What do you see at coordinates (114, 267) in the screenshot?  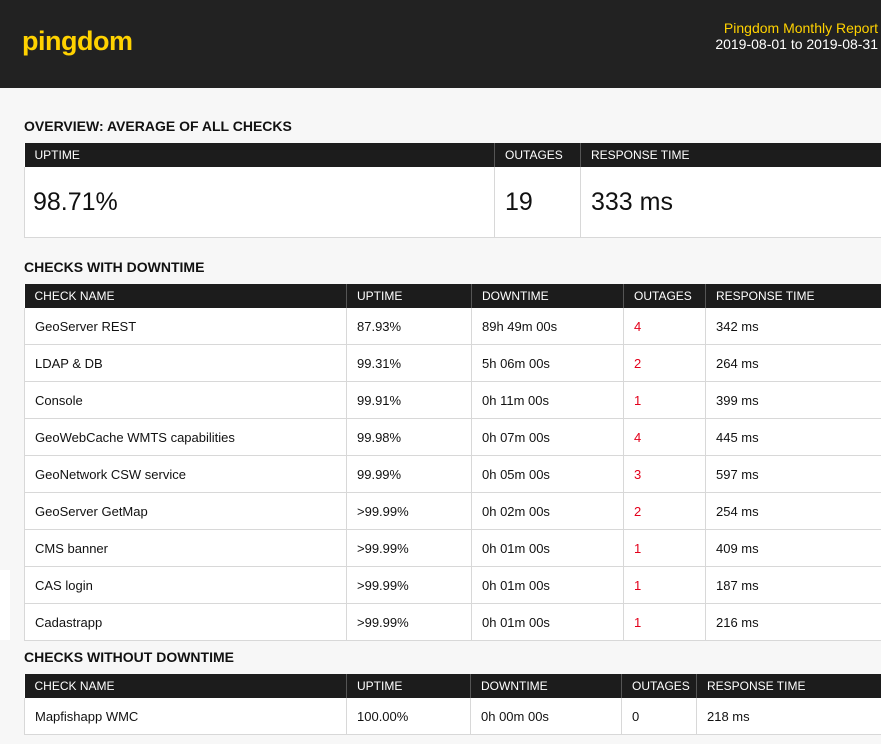 I see `downtime-title: CHECKS WITH DOWNTIME` at bounding box center [114, 267].